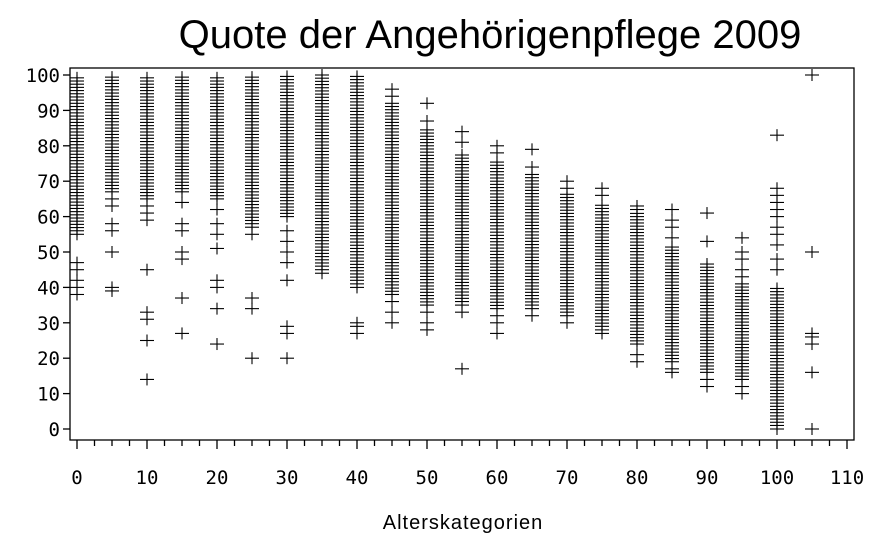 This screenshot has width=872, height=533. What do you see at coordinates (847, 478) in the screenshot?
I see `x-tick-label: 110` at bounding box center [847, 478].